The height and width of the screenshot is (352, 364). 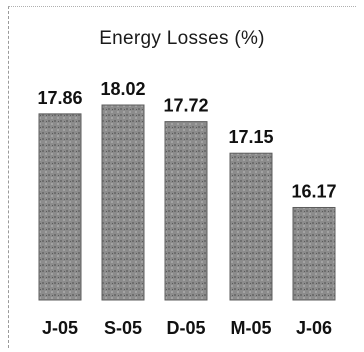 What do you see at coordinates (122, 89) in the screenshot?
I see `value-label-s-05: 18.02` at bounding box center [122, 89].